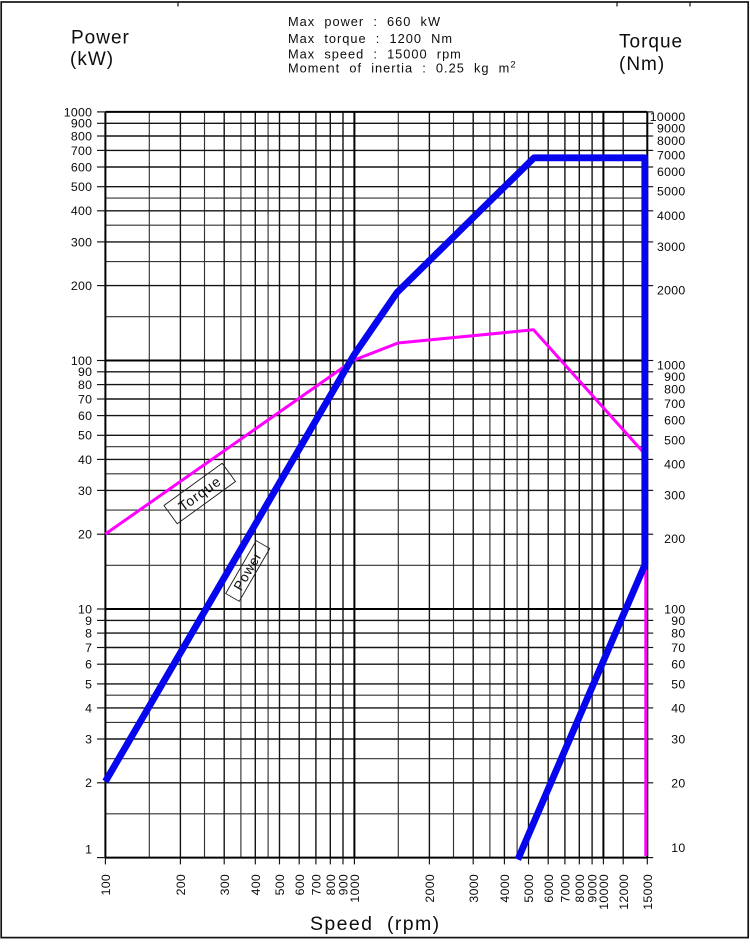 The width and height of the screenshot is (750, 945). Describe the element at coordinates (88, 849) in the screenshot. I see `svg-text: 1` at that location.